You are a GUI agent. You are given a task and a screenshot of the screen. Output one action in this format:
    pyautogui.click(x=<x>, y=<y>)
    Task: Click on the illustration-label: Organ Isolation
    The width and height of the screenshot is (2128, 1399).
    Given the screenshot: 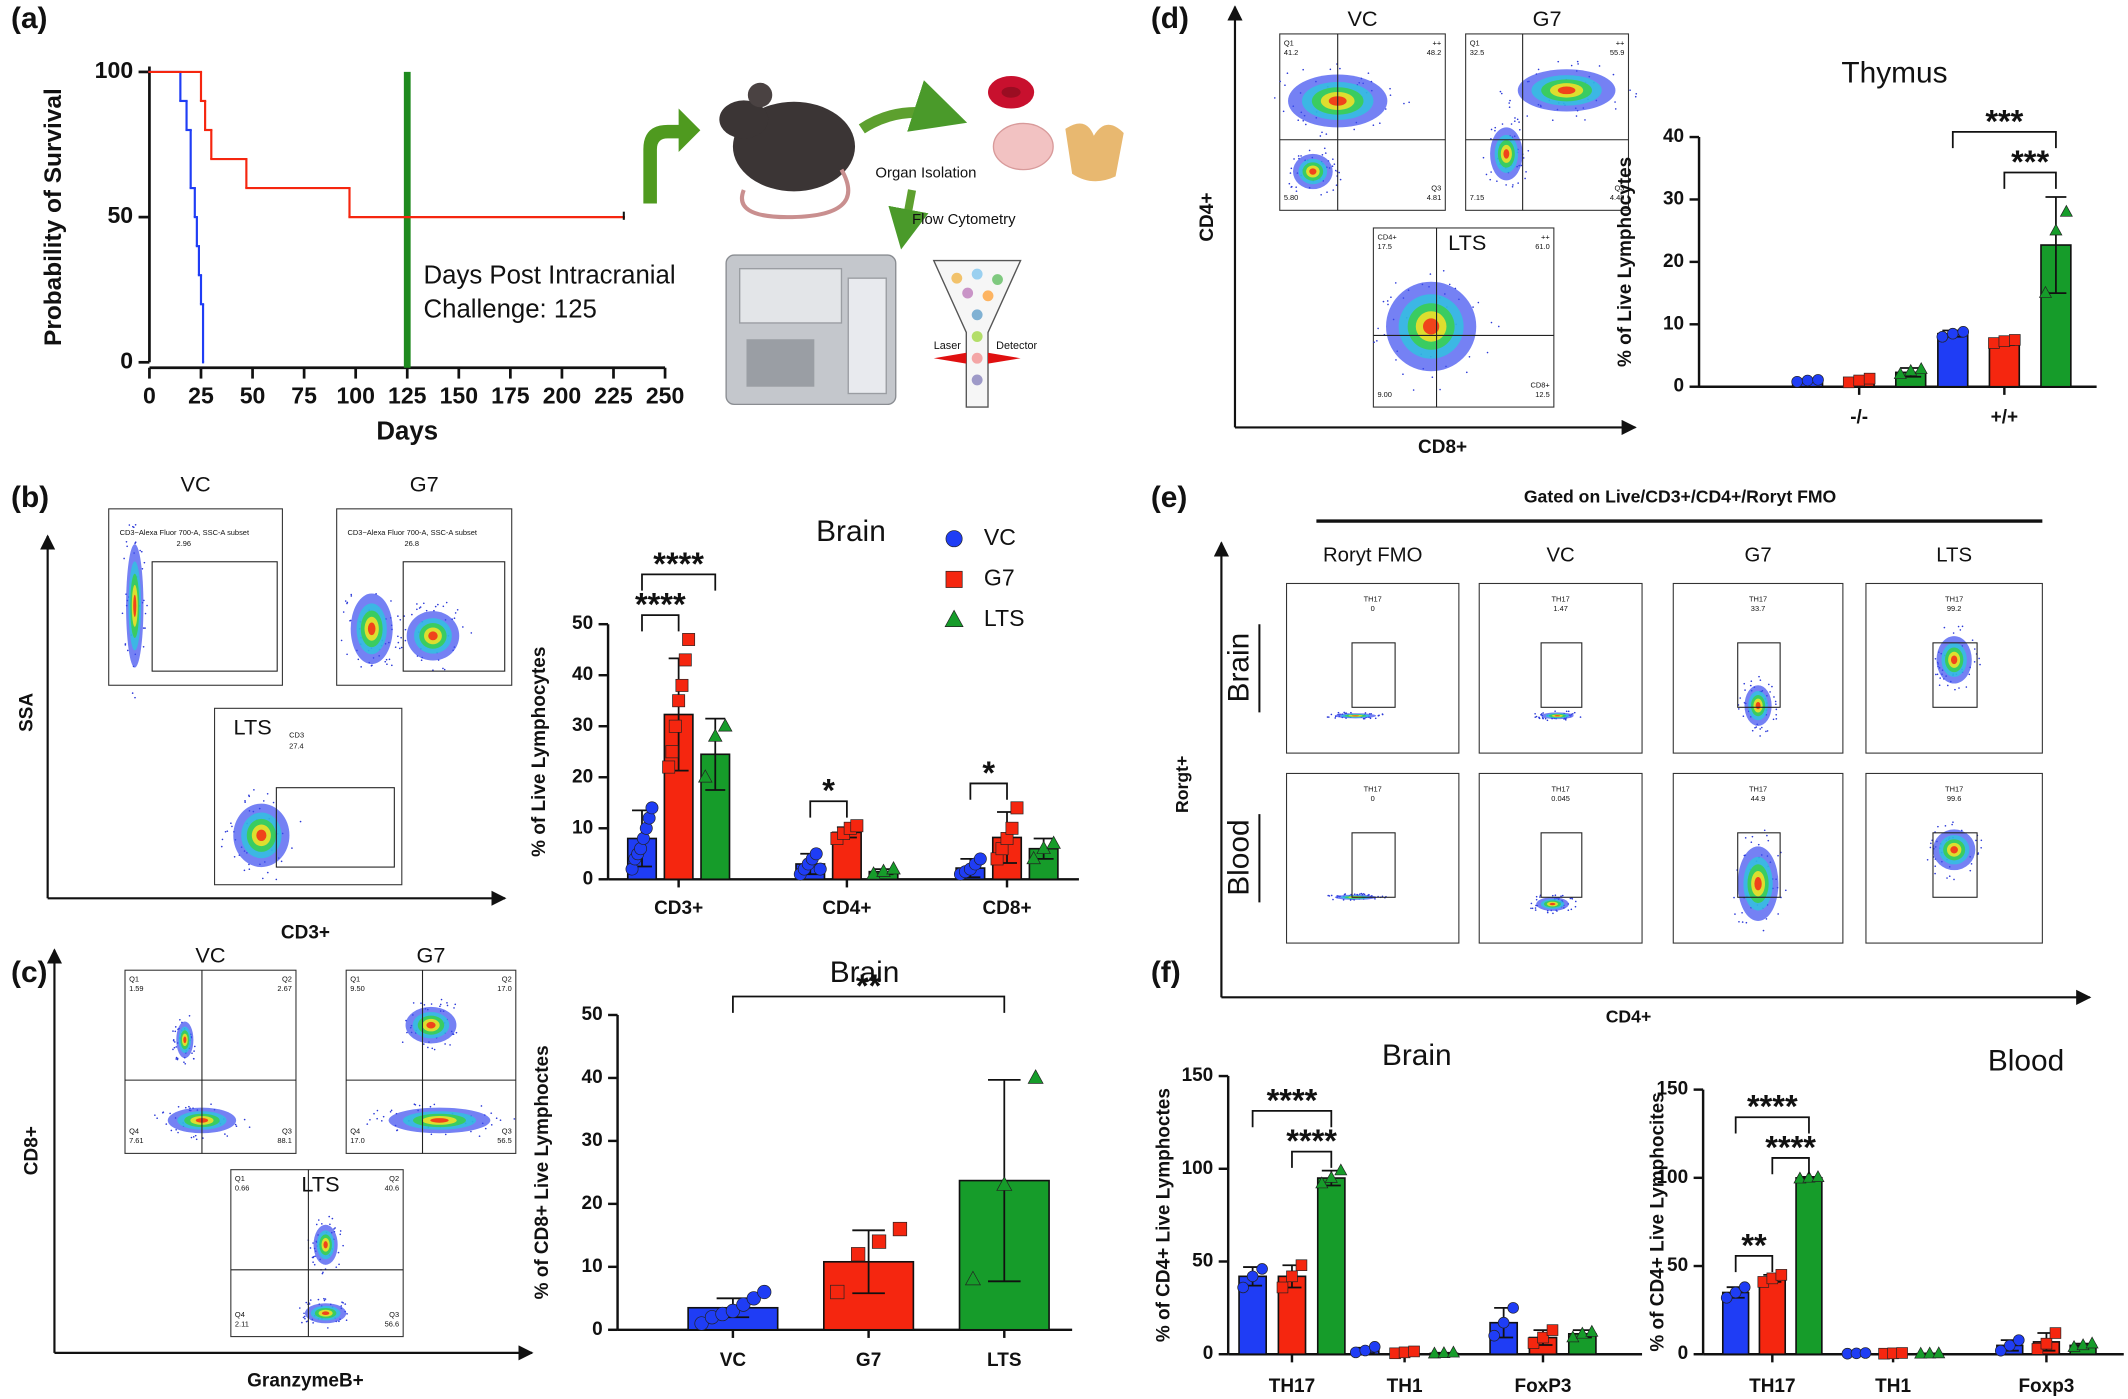 What is the action you would take?
    pyautogui.click(x=925, y=173)
    